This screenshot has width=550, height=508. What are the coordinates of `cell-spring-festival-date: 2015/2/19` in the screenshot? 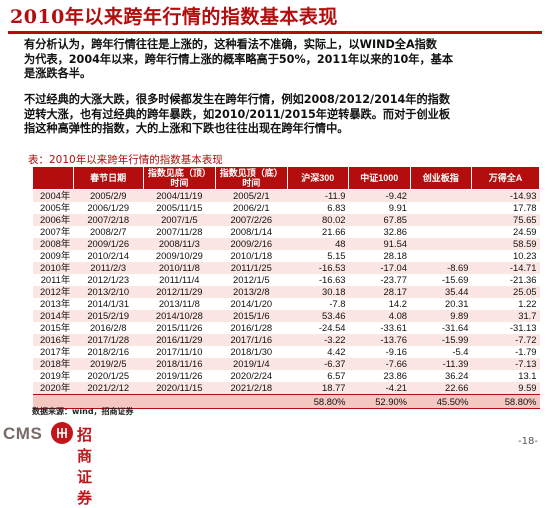 It's located at (108, 316).